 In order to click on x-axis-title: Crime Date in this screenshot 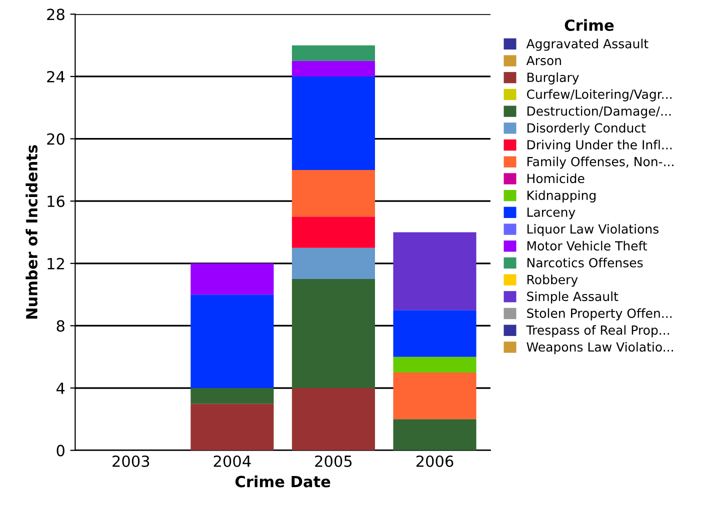, I will do `click(282, 482)`.